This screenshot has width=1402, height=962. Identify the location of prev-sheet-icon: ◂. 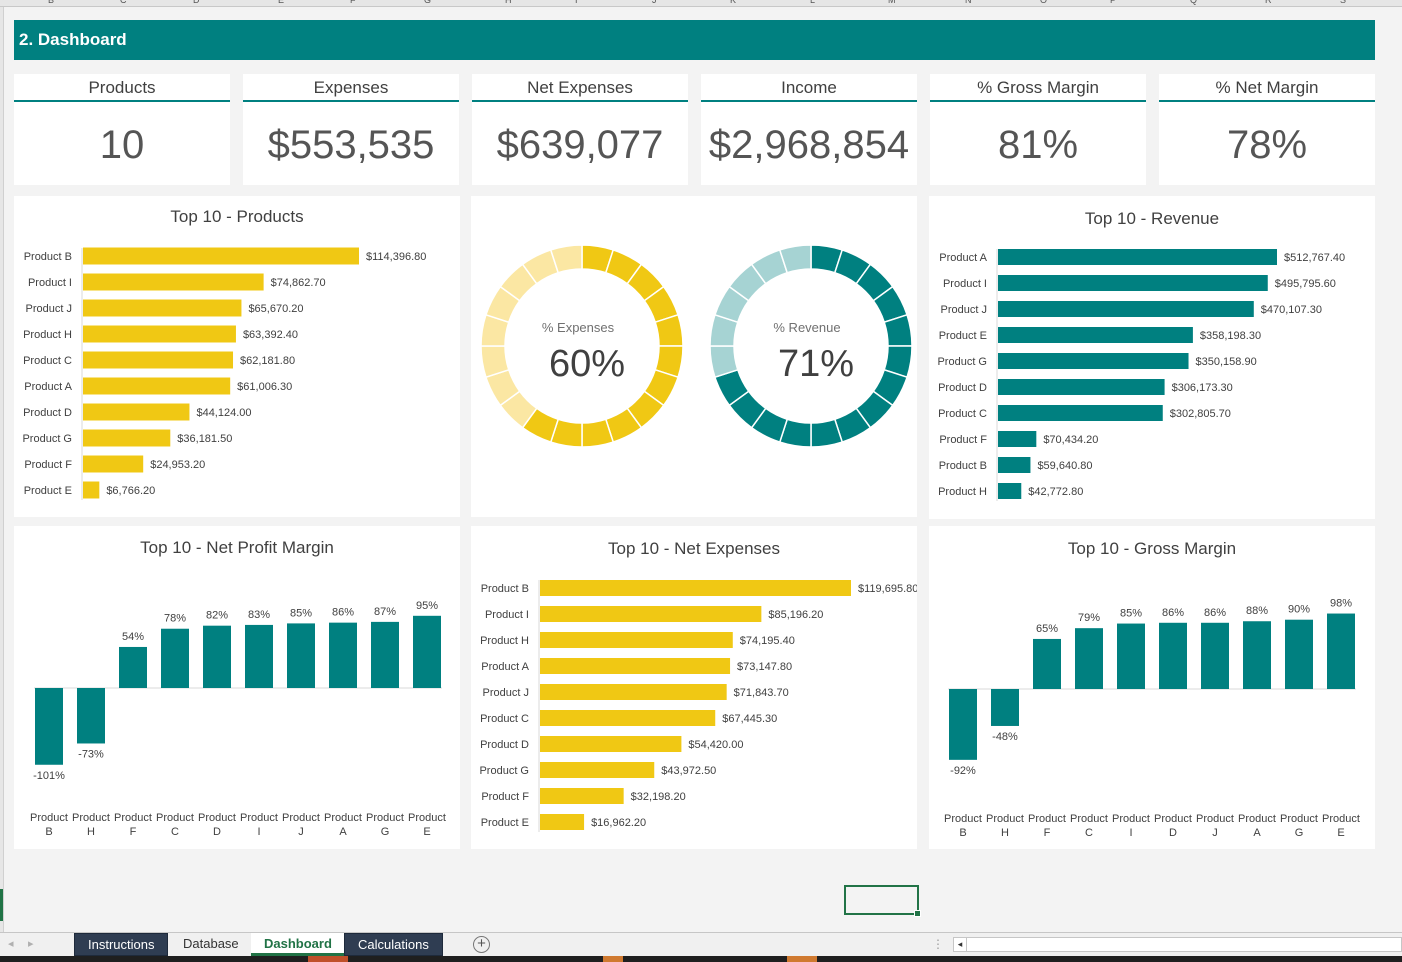
(11, 944).